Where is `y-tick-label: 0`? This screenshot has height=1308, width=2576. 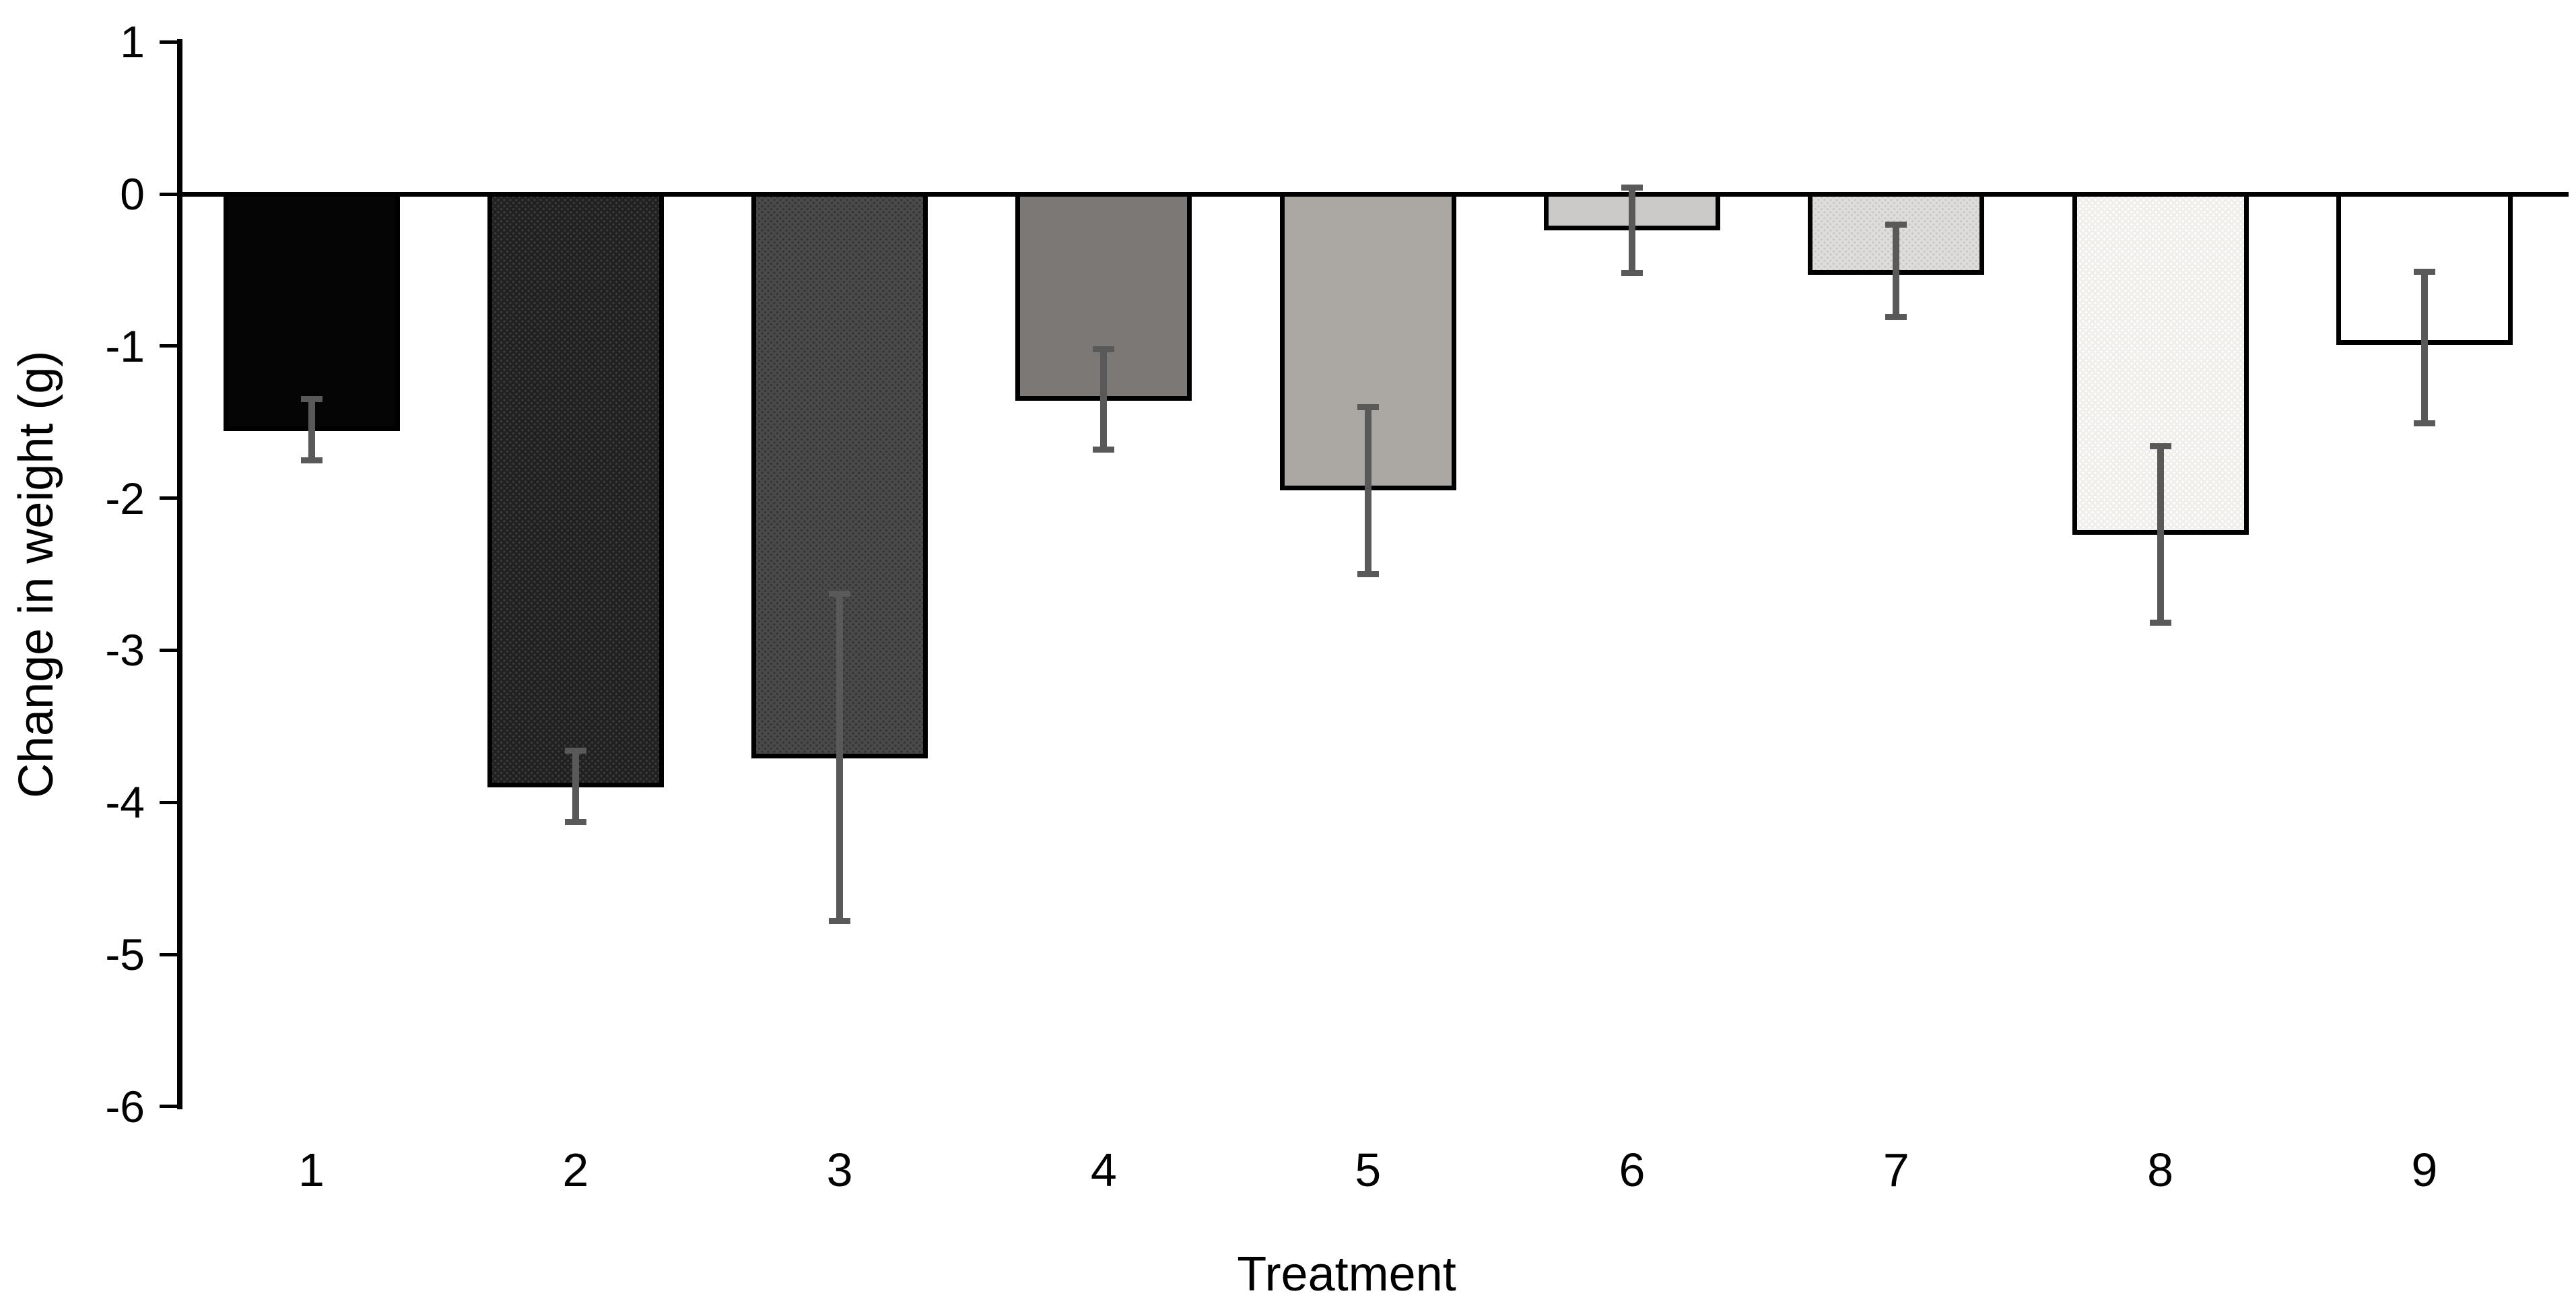 y-tick-label: 0 is located at coordinates (132, 194).